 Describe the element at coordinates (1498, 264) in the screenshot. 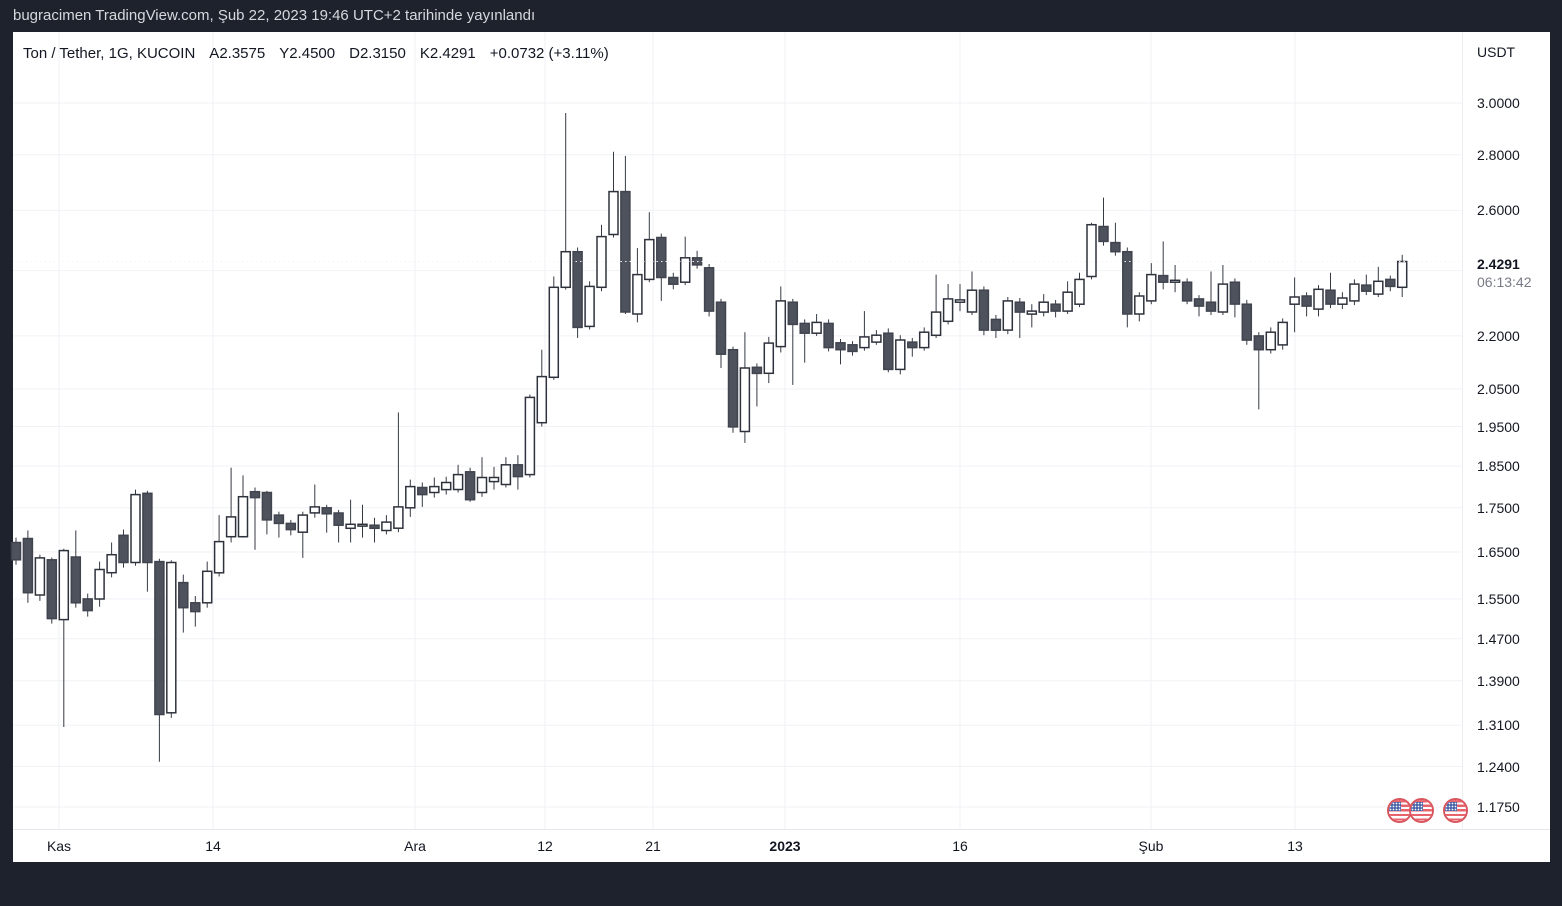

I see `last-price-label: 2.4291` at that location.